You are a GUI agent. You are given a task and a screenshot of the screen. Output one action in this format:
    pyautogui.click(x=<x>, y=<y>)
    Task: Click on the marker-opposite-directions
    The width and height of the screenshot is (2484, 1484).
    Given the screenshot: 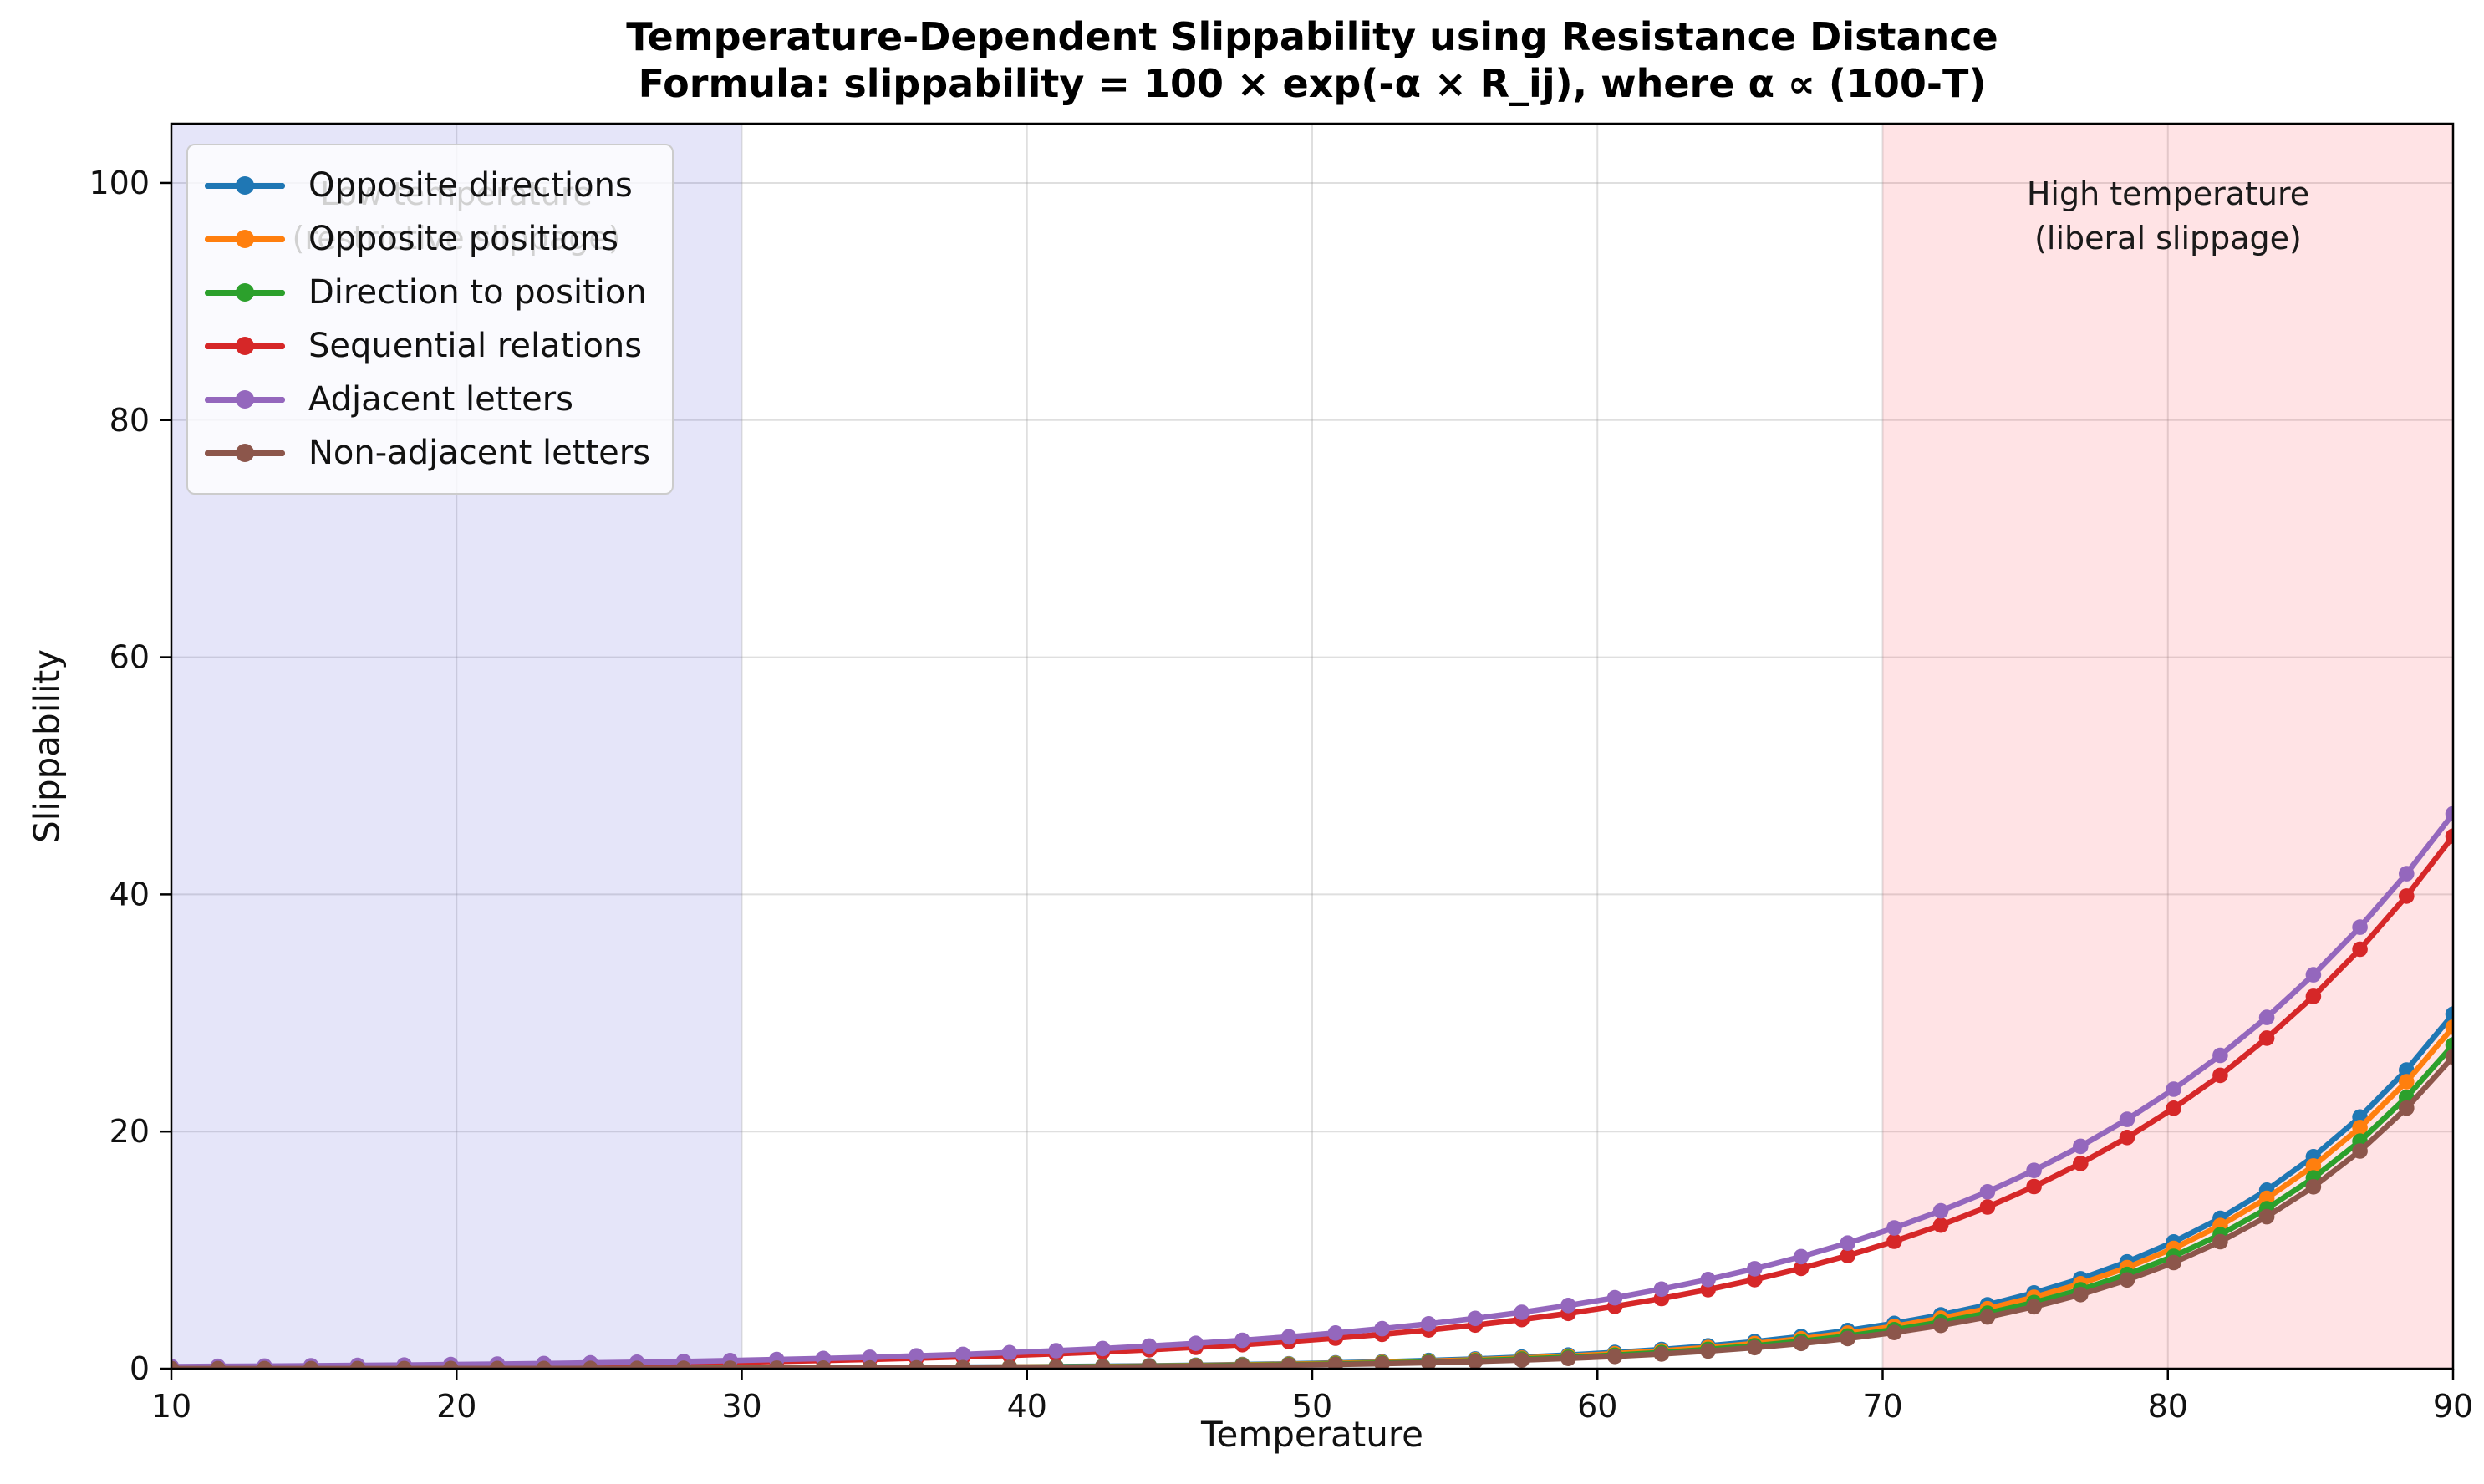 What is the action you would take?
    pyautogui.click(x=2449, y=1014)
    